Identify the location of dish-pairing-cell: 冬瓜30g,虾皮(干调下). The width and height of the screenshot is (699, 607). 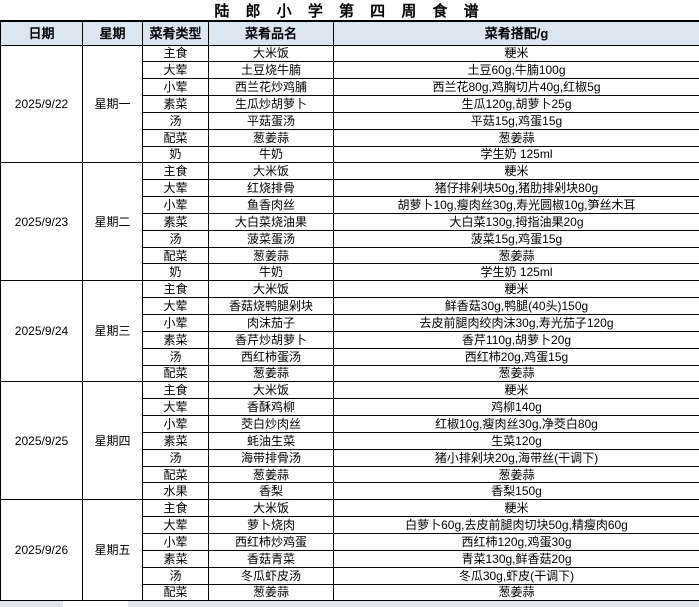
(516, 575).